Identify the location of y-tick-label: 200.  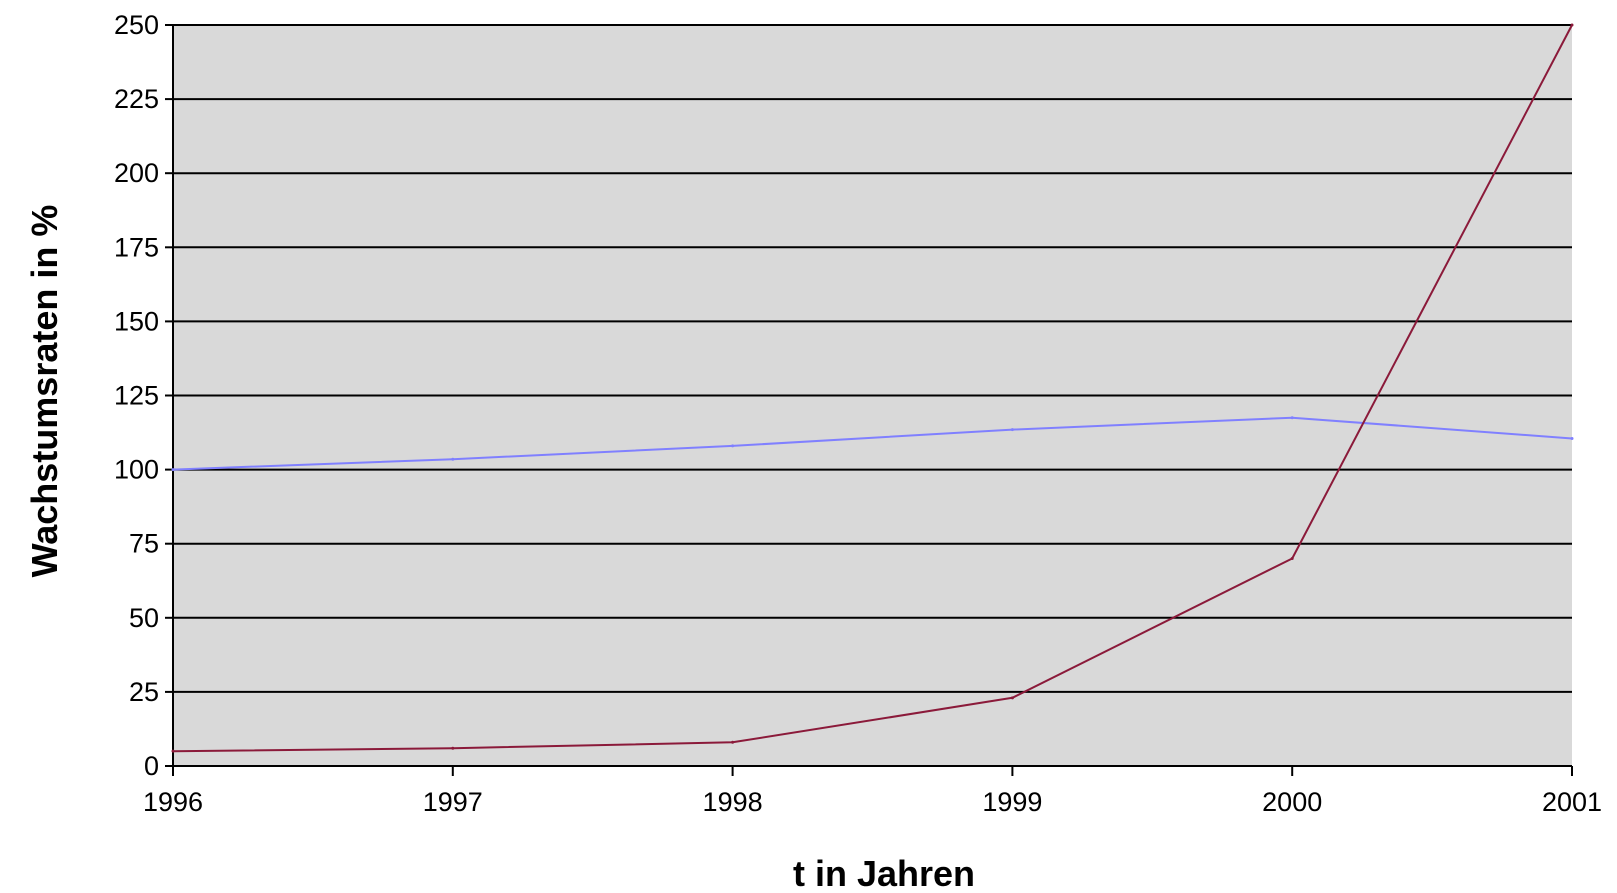
(136, 173).